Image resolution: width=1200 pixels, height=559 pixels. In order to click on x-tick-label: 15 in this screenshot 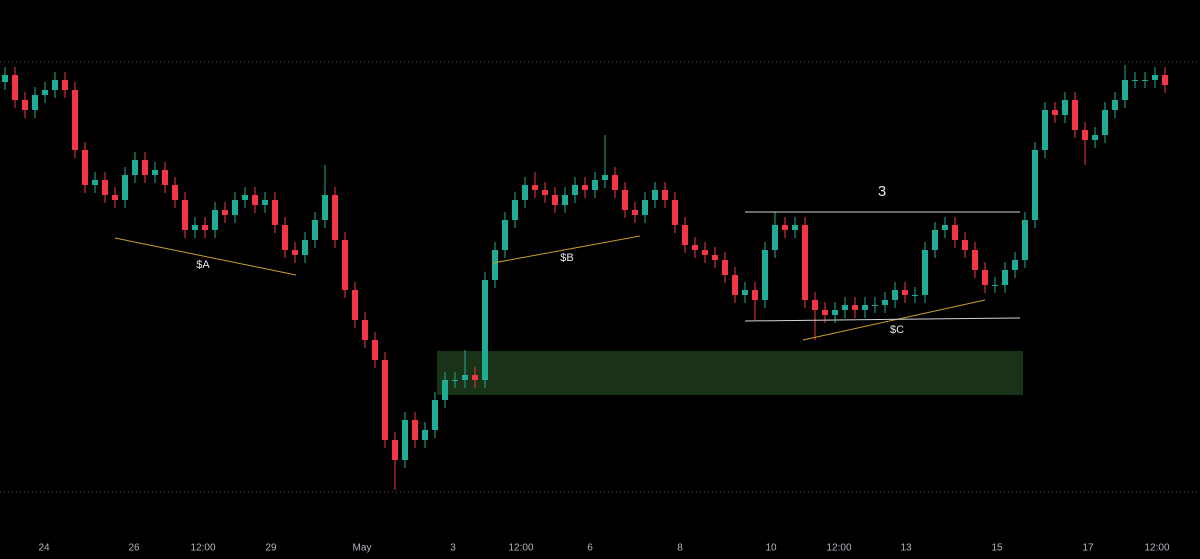, I will do `click(997, 548)`.